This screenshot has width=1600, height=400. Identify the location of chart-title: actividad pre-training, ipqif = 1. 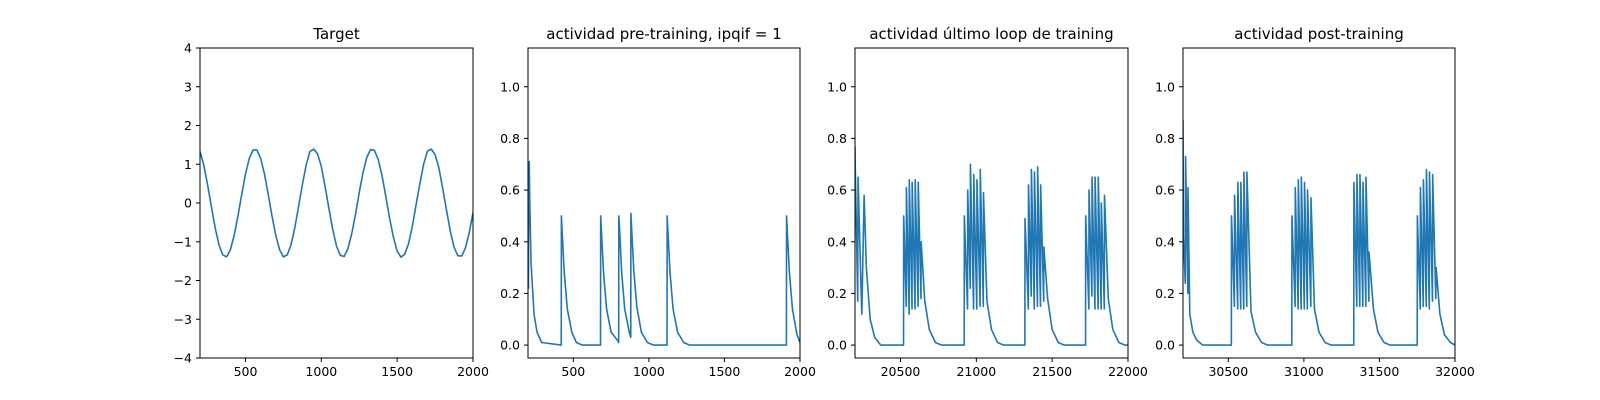
(664, 34).